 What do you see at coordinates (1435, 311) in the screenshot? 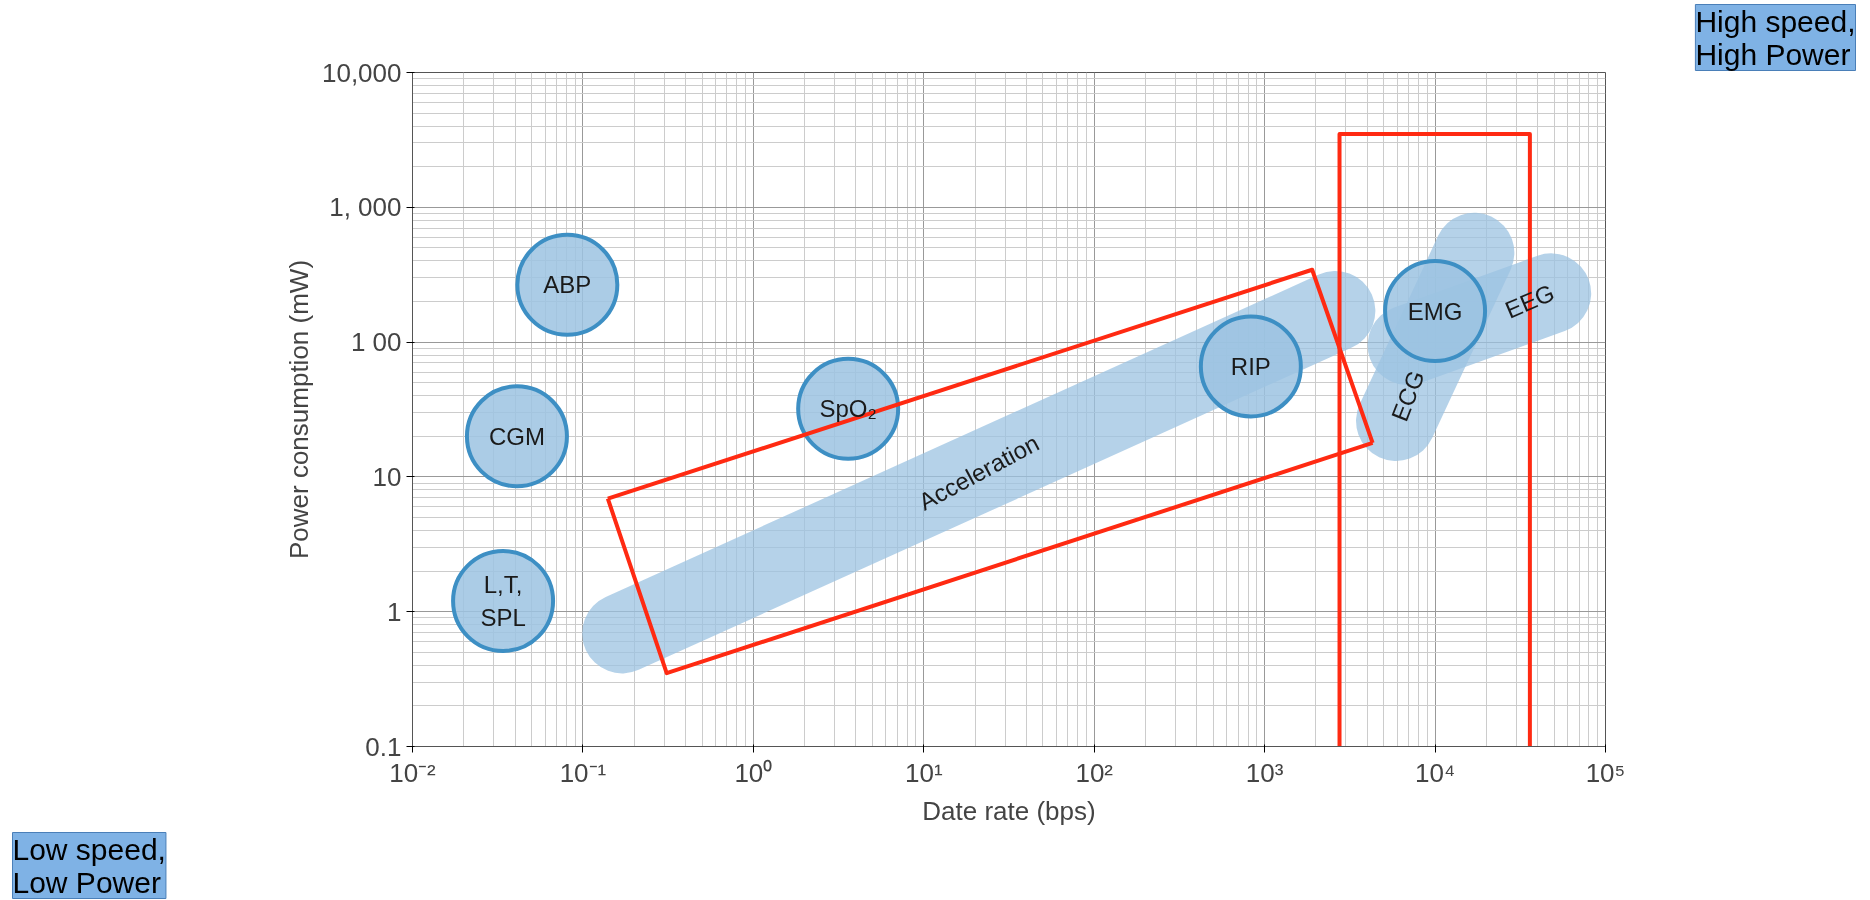
I see `series-label: EMG` at bounding box center [1435, 311].